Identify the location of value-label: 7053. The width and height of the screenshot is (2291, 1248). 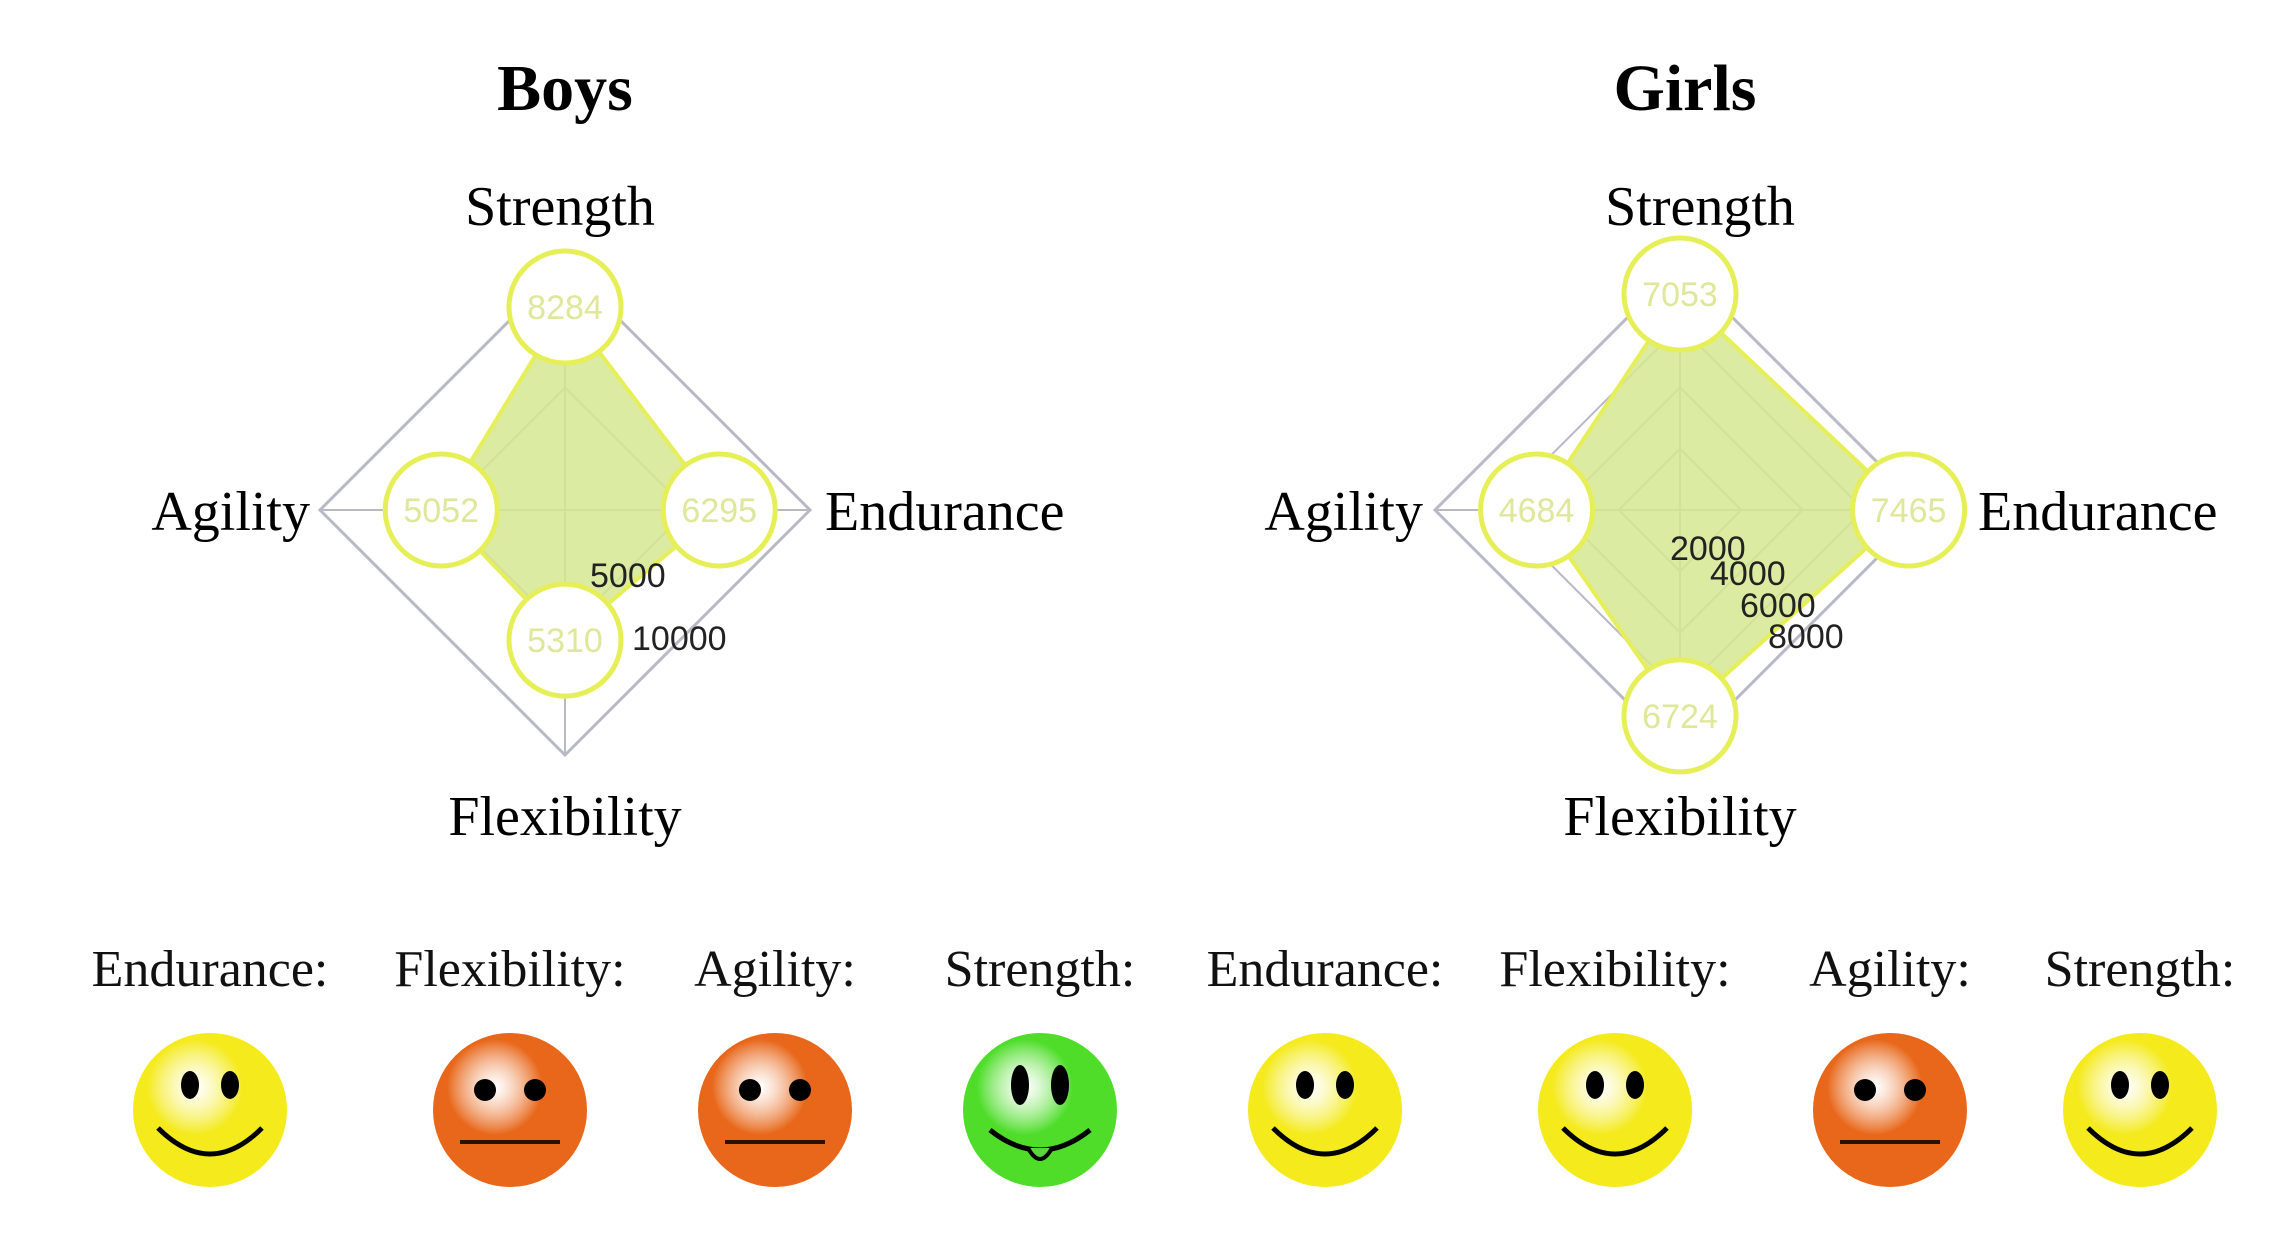
(1680, 295).